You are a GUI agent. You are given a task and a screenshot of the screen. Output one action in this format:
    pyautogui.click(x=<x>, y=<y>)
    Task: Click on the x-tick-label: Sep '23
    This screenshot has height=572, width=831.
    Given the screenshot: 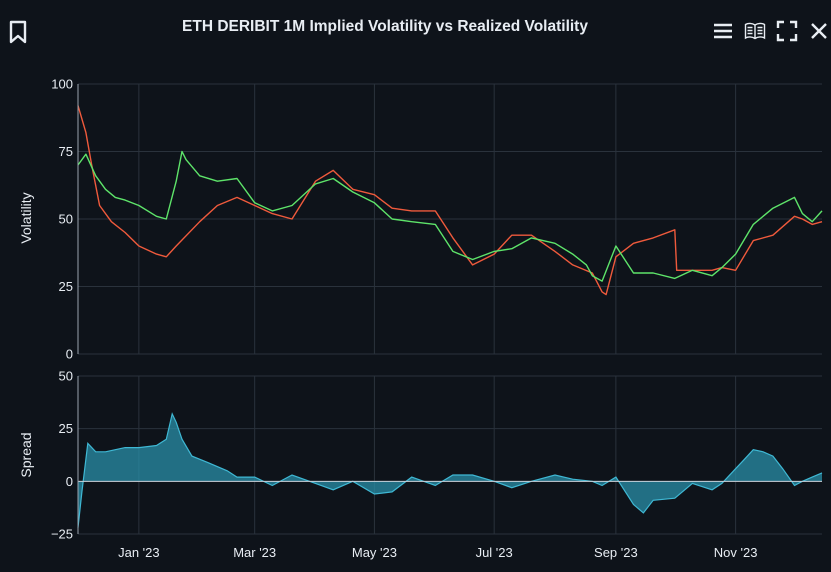 What is the action you would take?
    pyautogui.click(x=616, y=552)
    